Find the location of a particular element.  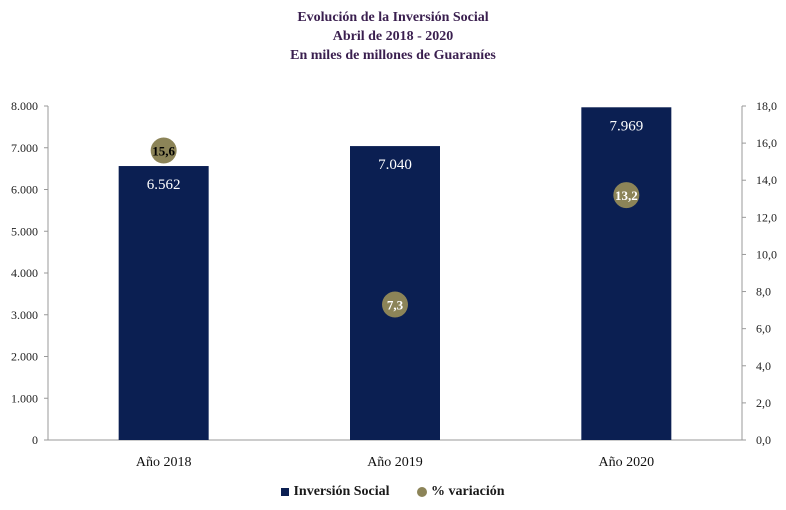

legend-item-variacion: % variación is located at coordinates (461, 492).